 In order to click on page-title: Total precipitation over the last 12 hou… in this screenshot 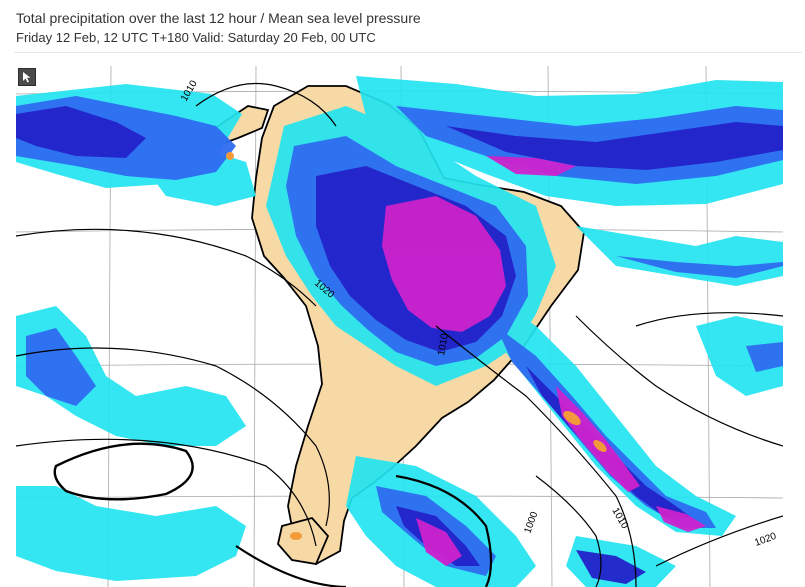, I will do `click(218, 18)`.